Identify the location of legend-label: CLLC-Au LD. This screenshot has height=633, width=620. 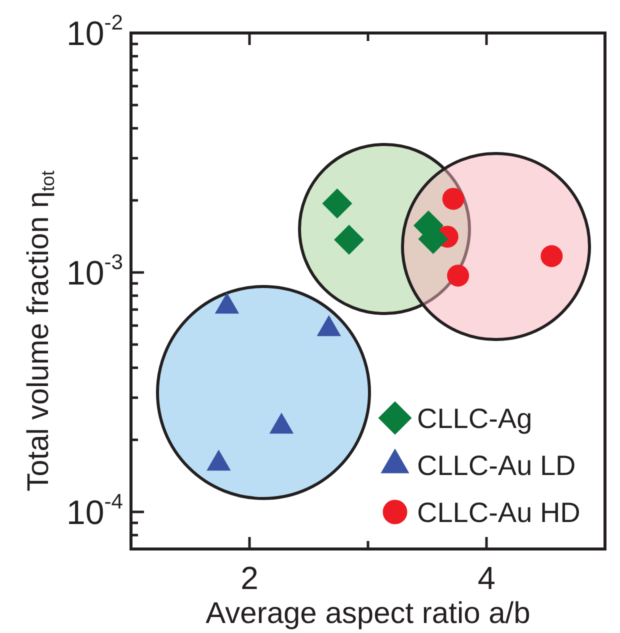
(496, 465).